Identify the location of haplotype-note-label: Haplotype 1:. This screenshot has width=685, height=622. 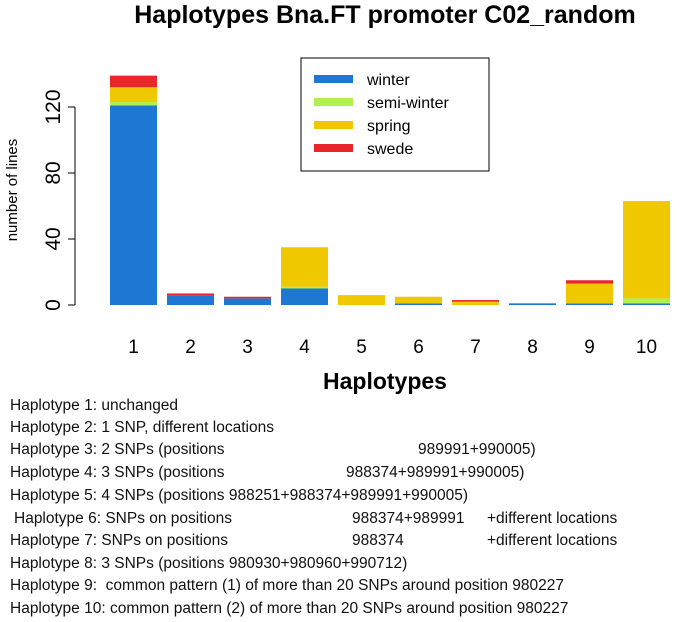
(54, 405).